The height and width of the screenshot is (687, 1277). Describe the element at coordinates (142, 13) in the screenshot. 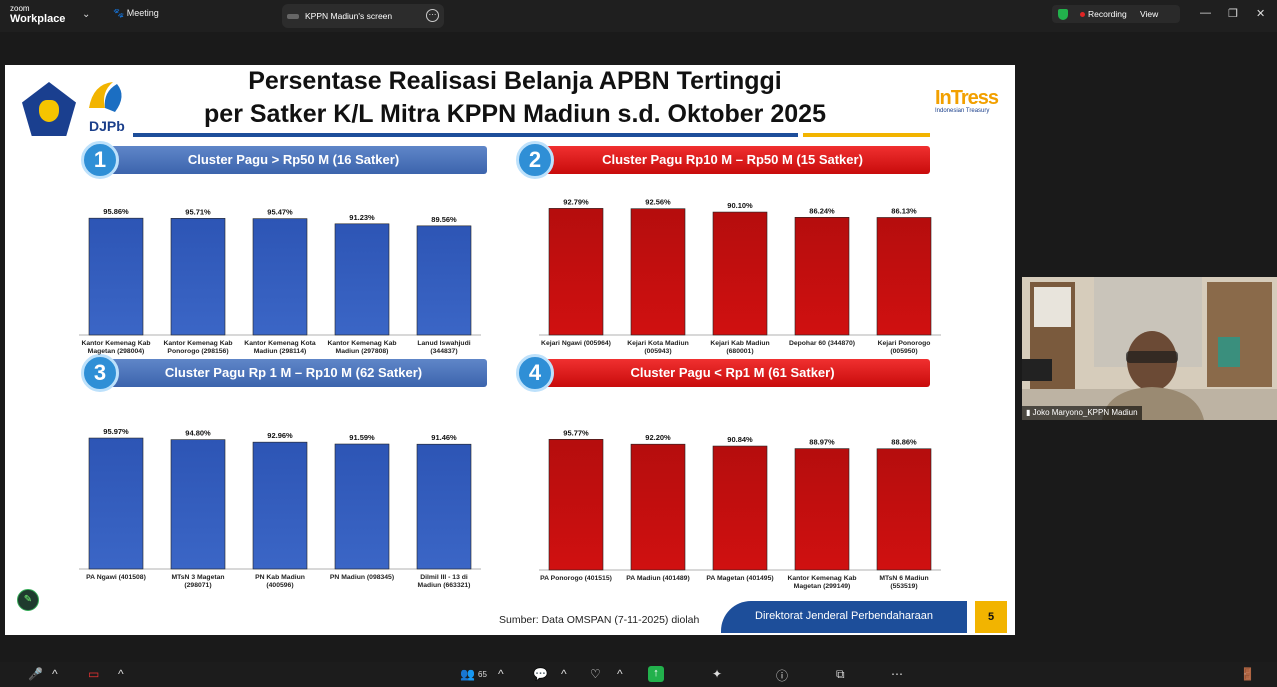

I see `meeting-label: Meeting` at that location.